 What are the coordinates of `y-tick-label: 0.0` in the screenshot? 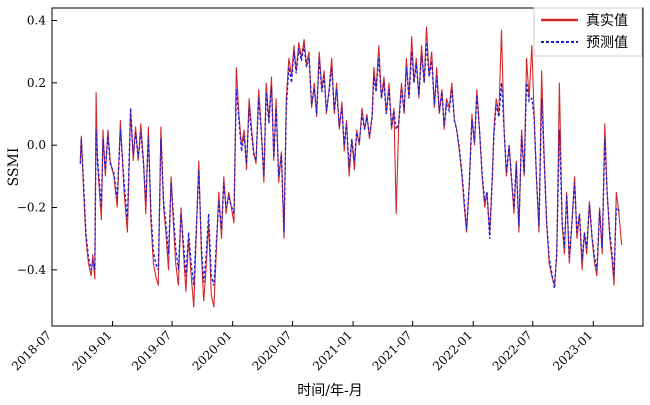 It's located at (36, 145).